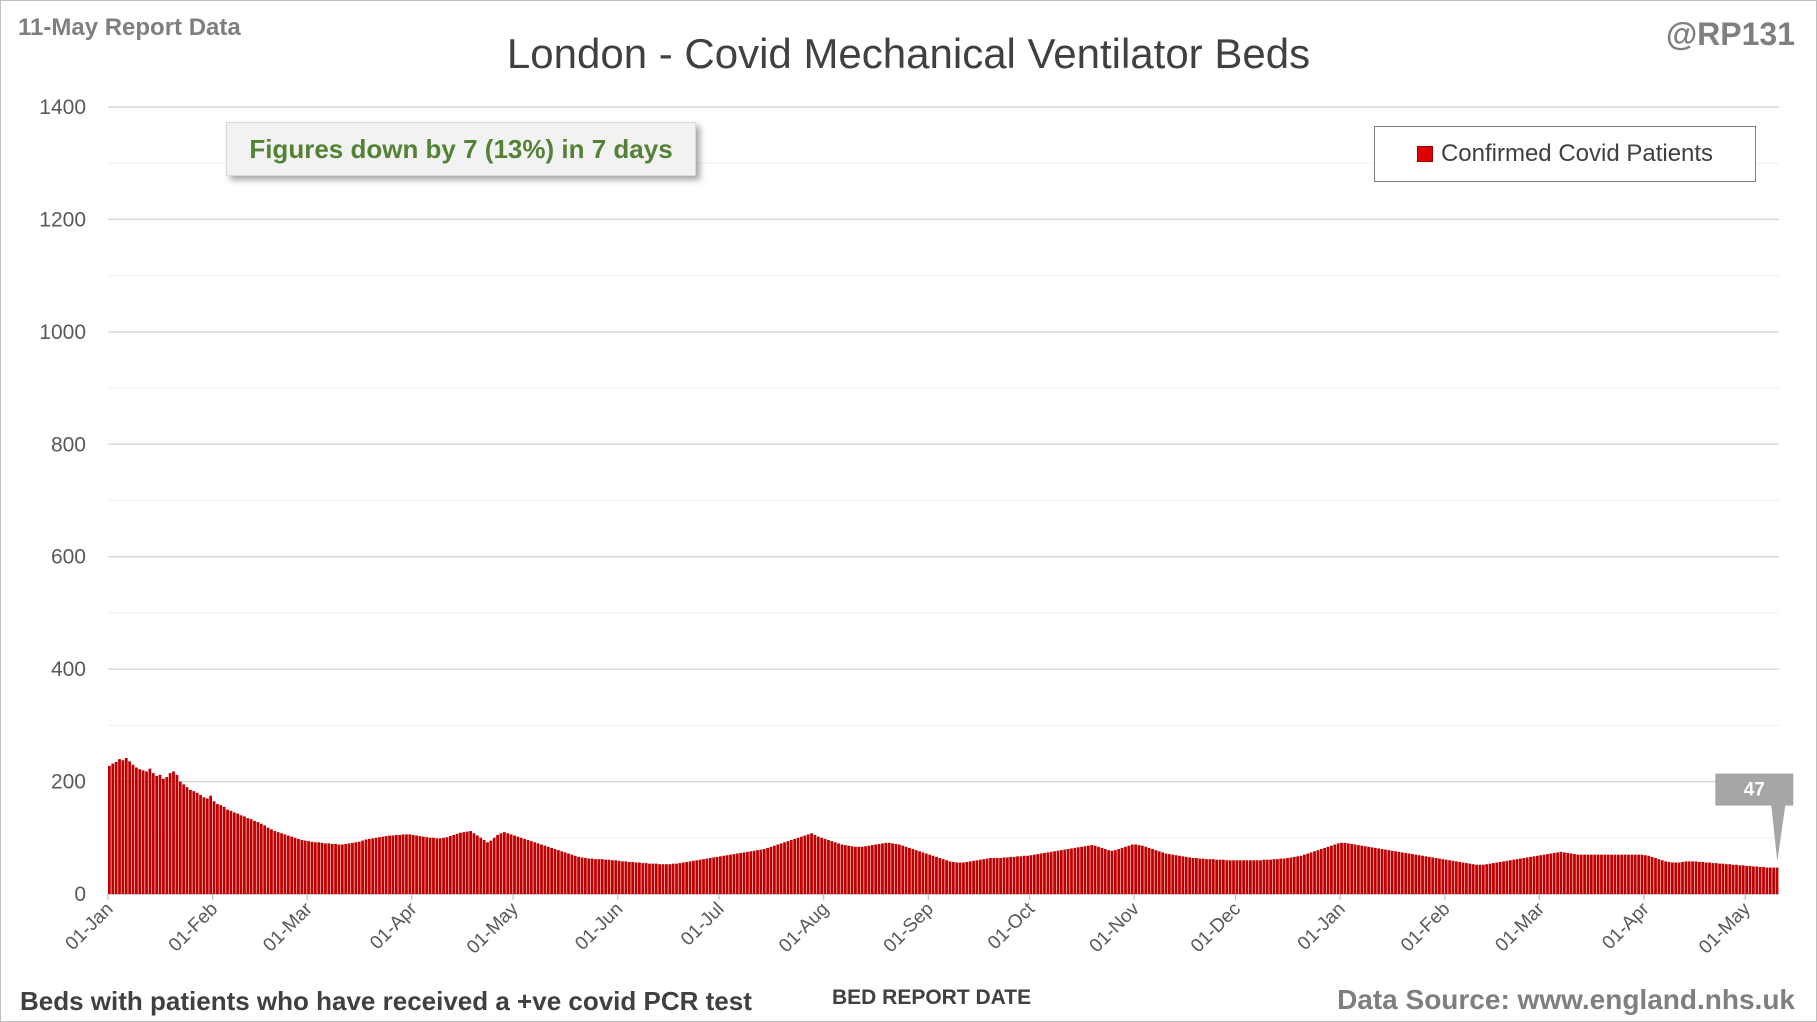 This screenshot has height=1022, width=1817. Describe the element at coordinates (493, 928) in the screenshot. I see `x-tick-label: 01-May` at that location.